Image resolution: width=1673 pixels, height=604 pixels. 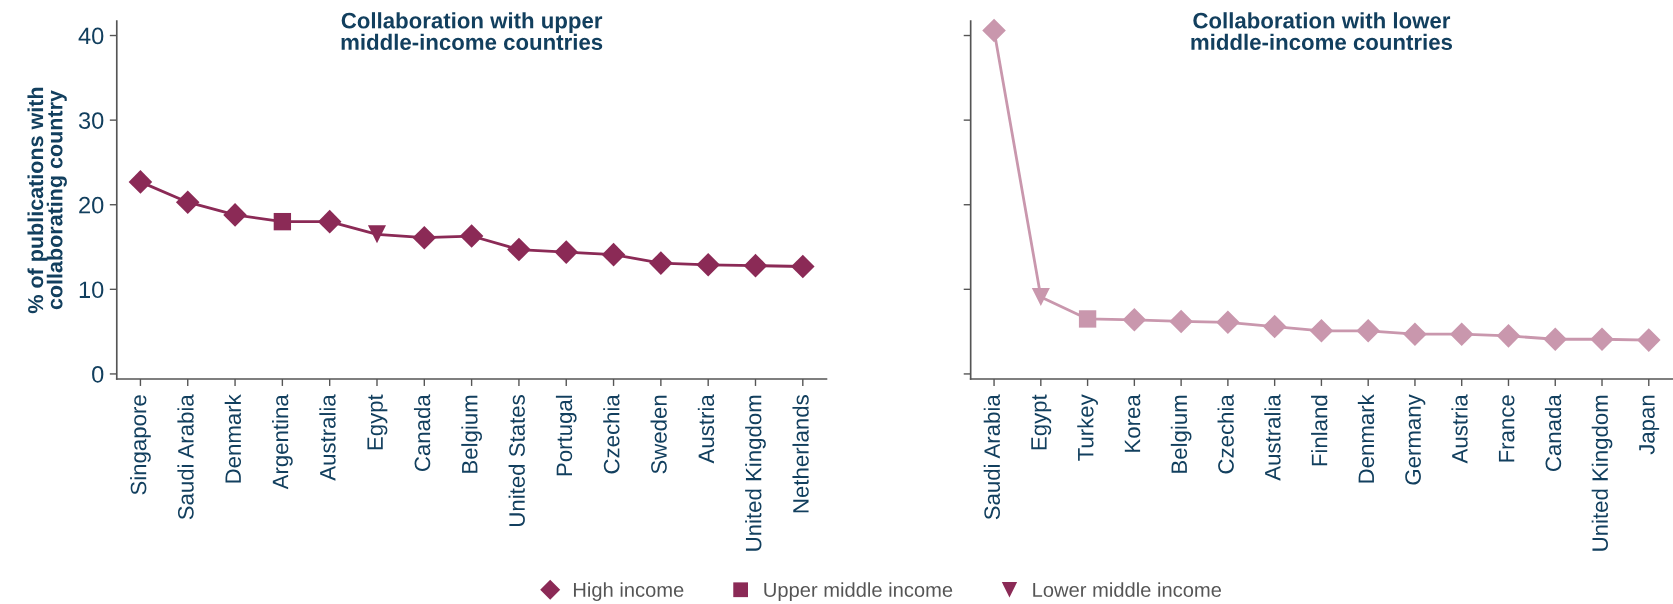 What do you see at coordinates (91, 290) in the screenshot?
I see `y-tick-label: 10` at bounding box center [91, 290].